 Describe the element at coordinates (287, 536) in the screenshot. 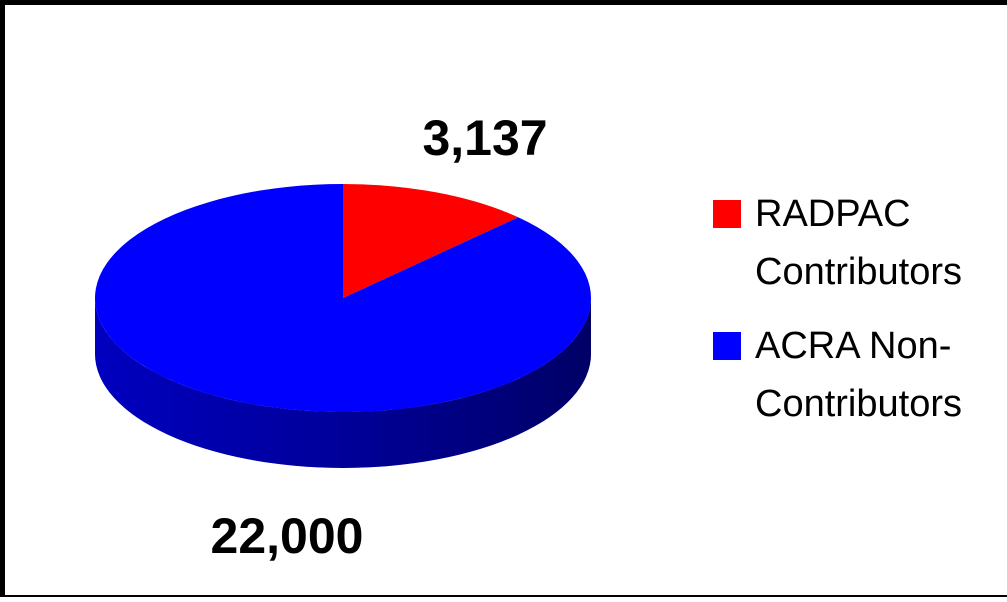

I see `value-label: 22,000` at that location.